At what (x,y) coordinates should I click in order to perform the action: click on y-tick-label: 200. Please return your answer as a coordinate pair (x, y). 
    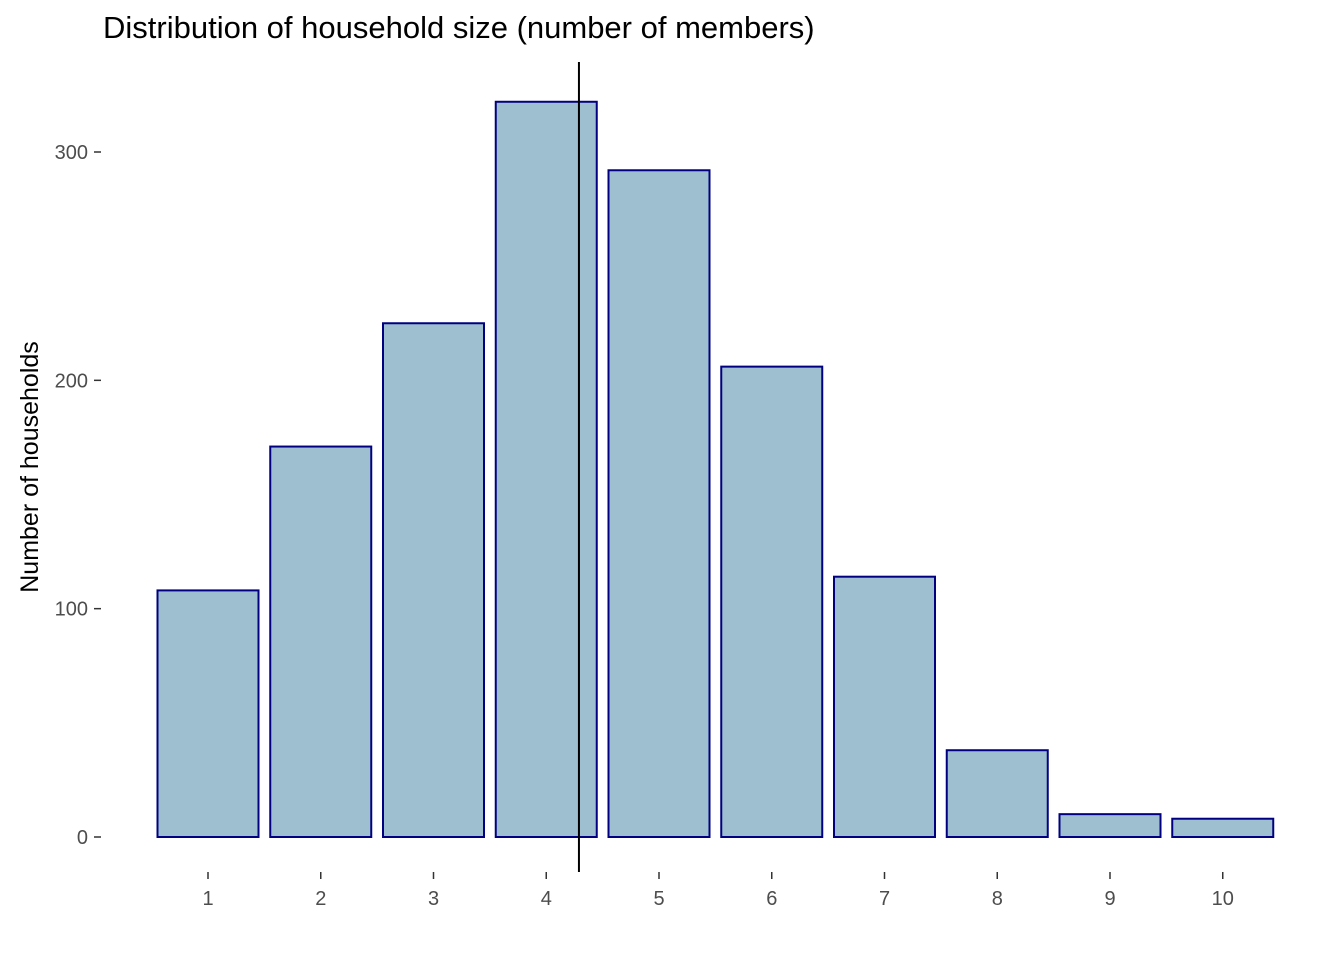
    Looking at the image, I should click on (71, 381).